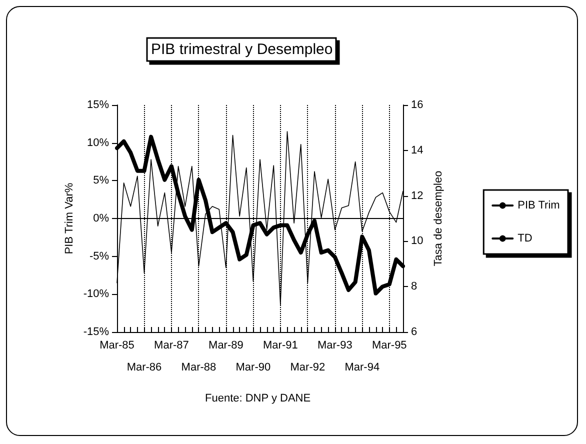 The height and width of the screenshot is (444, 586). Describe the element at coordinates (96, 332) in the screenshot. I see `y-tick-label: -15%` at that location.